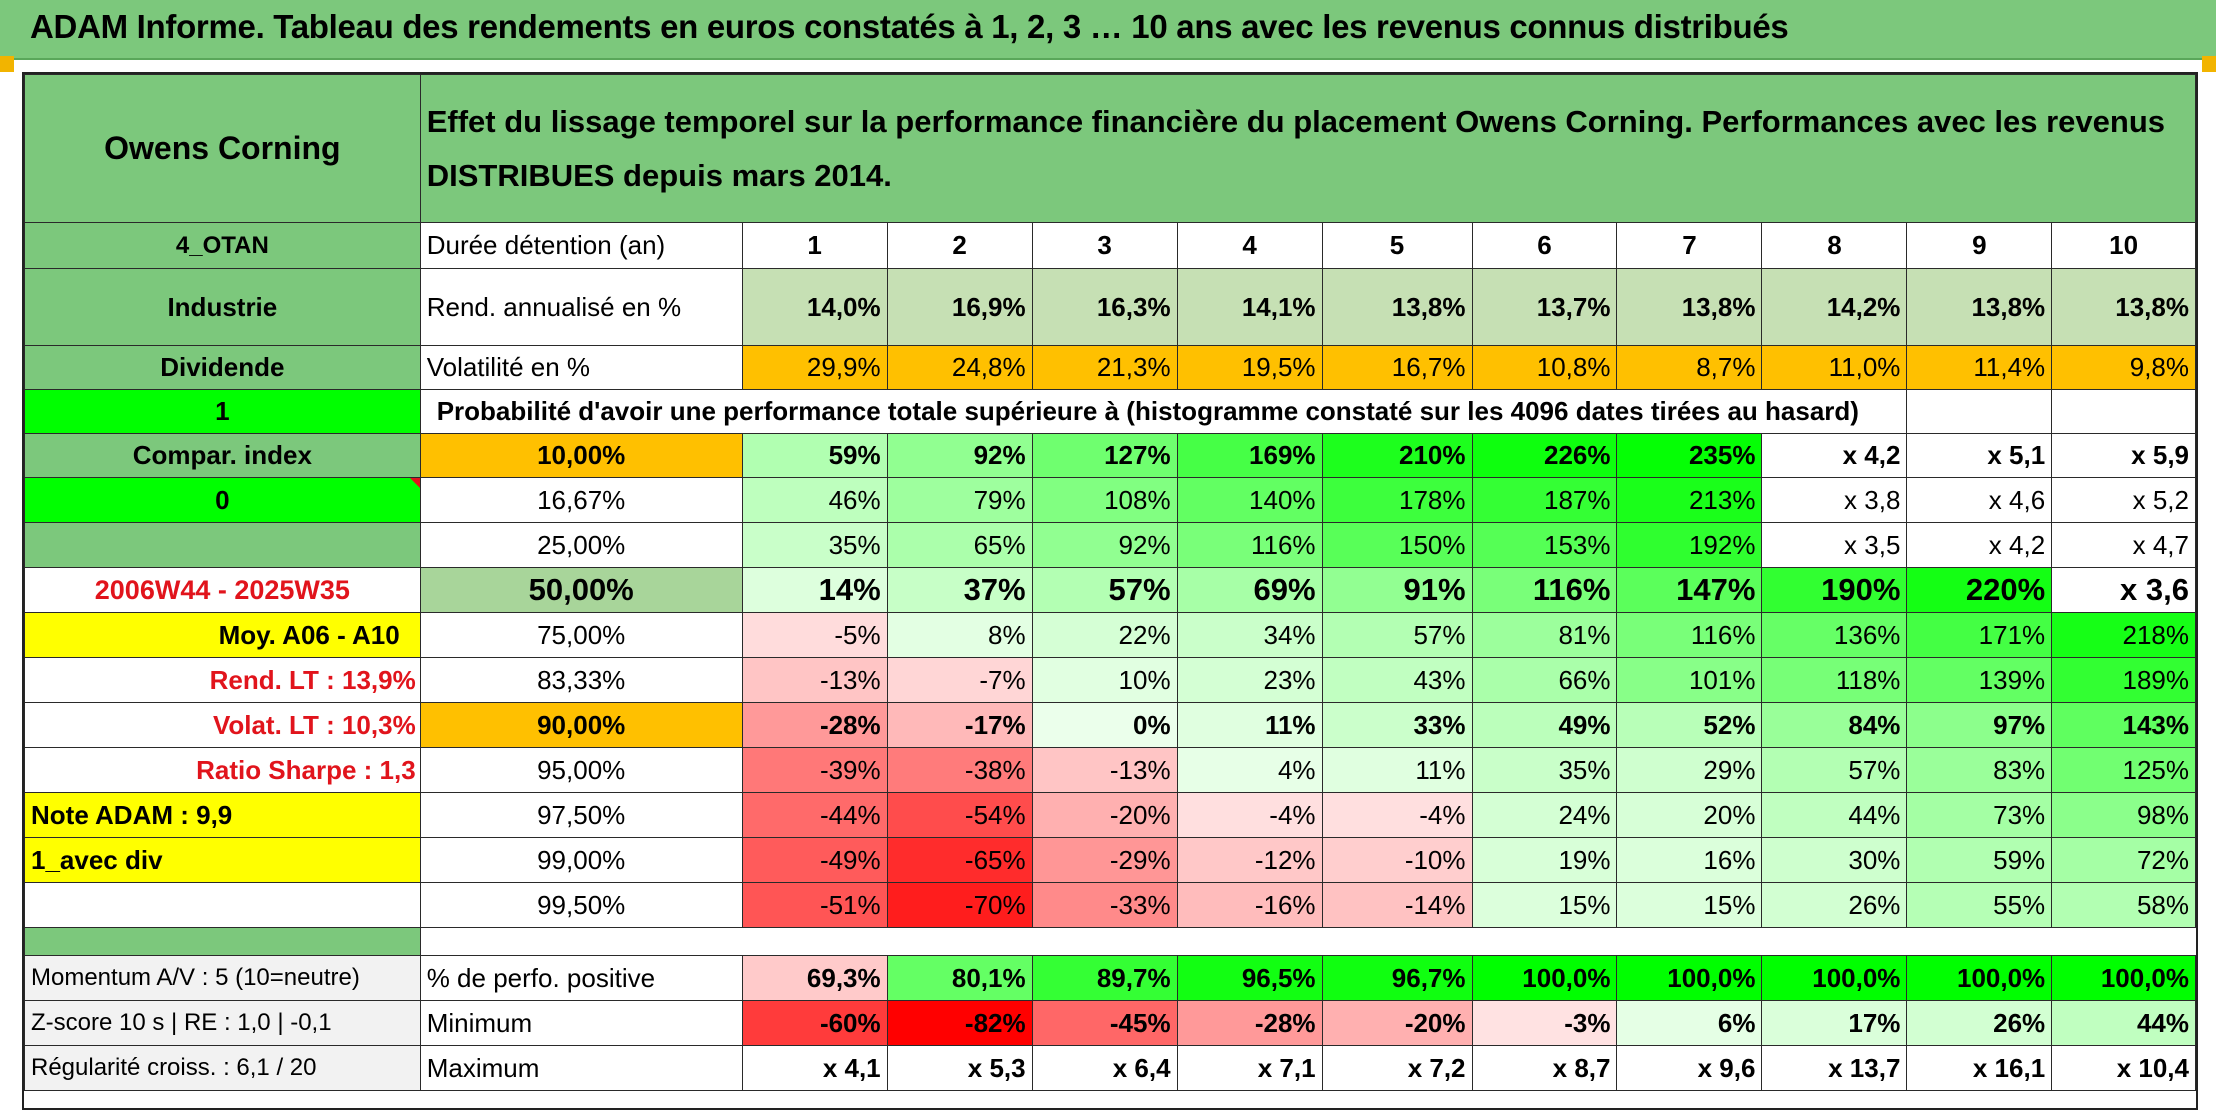  I want to click on quantile-label: 90,00%, so click(581, 725).